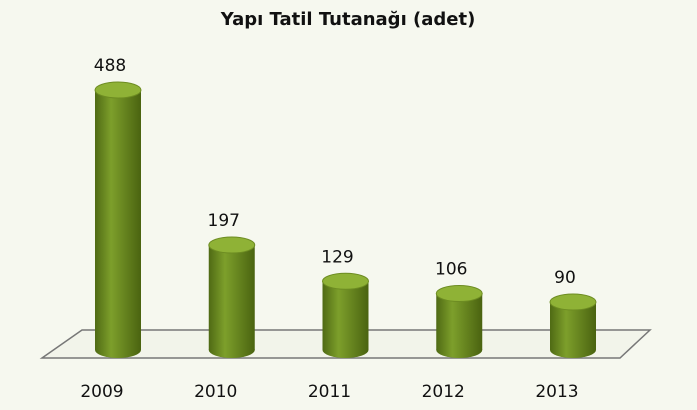 The height and width of the screenshot is (410, 697). I want to click on value-label: 90, so click(565, 278).